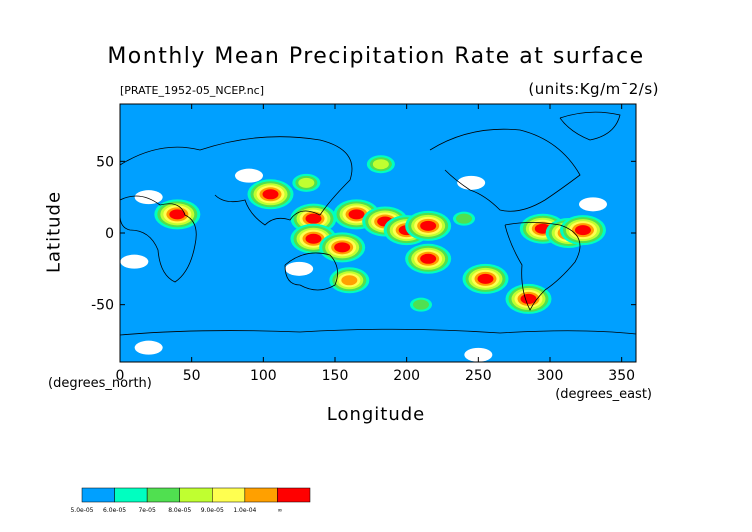 This screenshot has height=532, width=752. Describe the element at coordinates (550, 376) in the screenshot. I see `x-tick-label: 300` at that location.